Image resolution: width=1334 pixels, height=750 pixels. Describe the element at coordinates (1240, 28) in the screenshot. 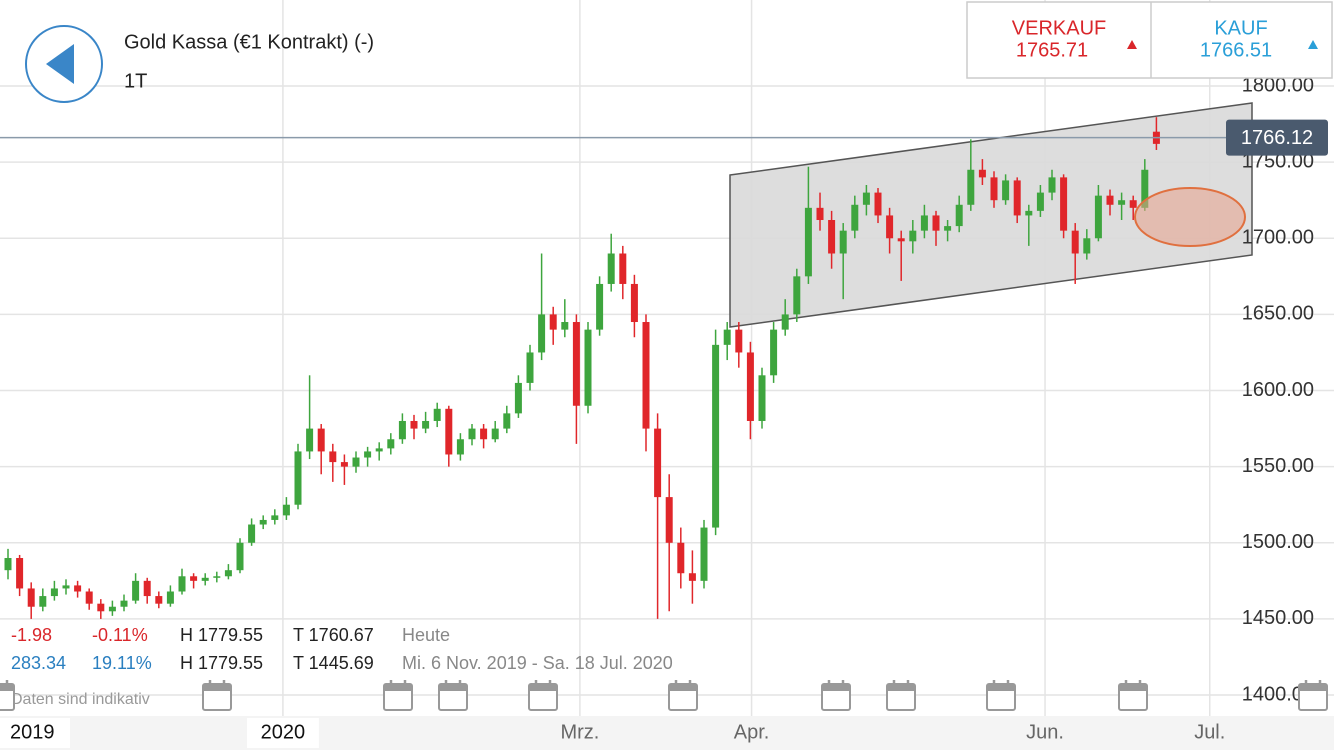

I see `buy-label: KAUF` at that location.